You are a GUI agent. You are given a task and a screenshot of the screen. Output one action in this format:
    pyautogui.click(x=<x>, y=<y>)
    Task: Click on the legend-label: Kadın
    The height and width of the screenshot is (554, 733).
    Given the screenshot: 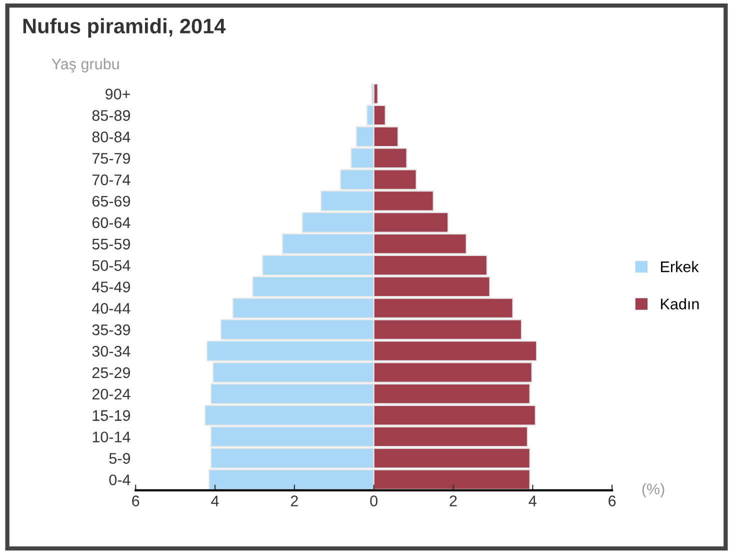 What is the action you would take?
    pyautogui.click(x=680, y=304)
    